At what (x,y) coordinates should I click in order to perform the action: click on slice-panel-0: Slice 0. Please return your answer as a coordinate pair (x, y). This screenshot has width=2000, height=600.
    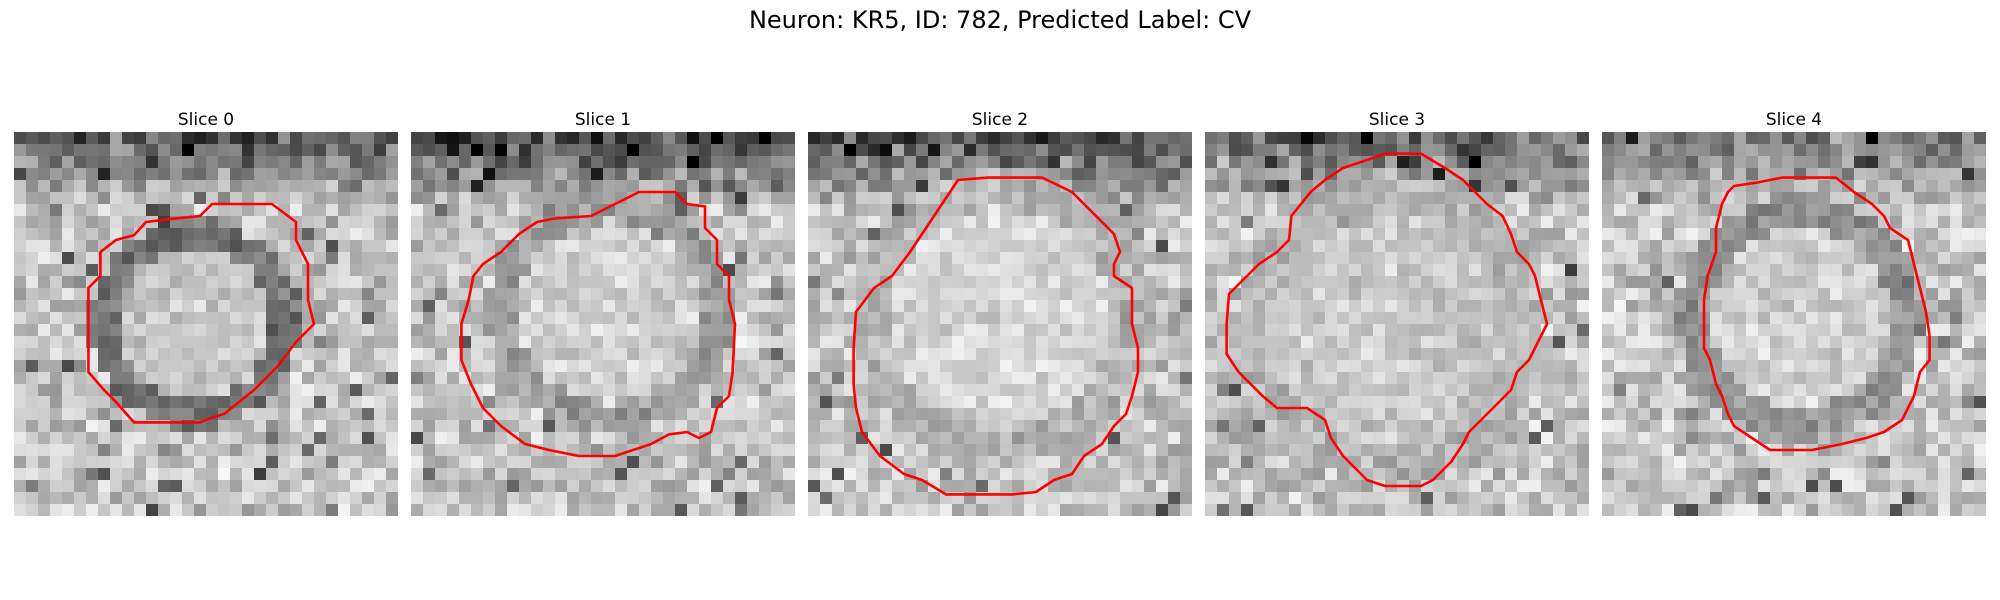
    Looking at the image, I should click on (206, 312).